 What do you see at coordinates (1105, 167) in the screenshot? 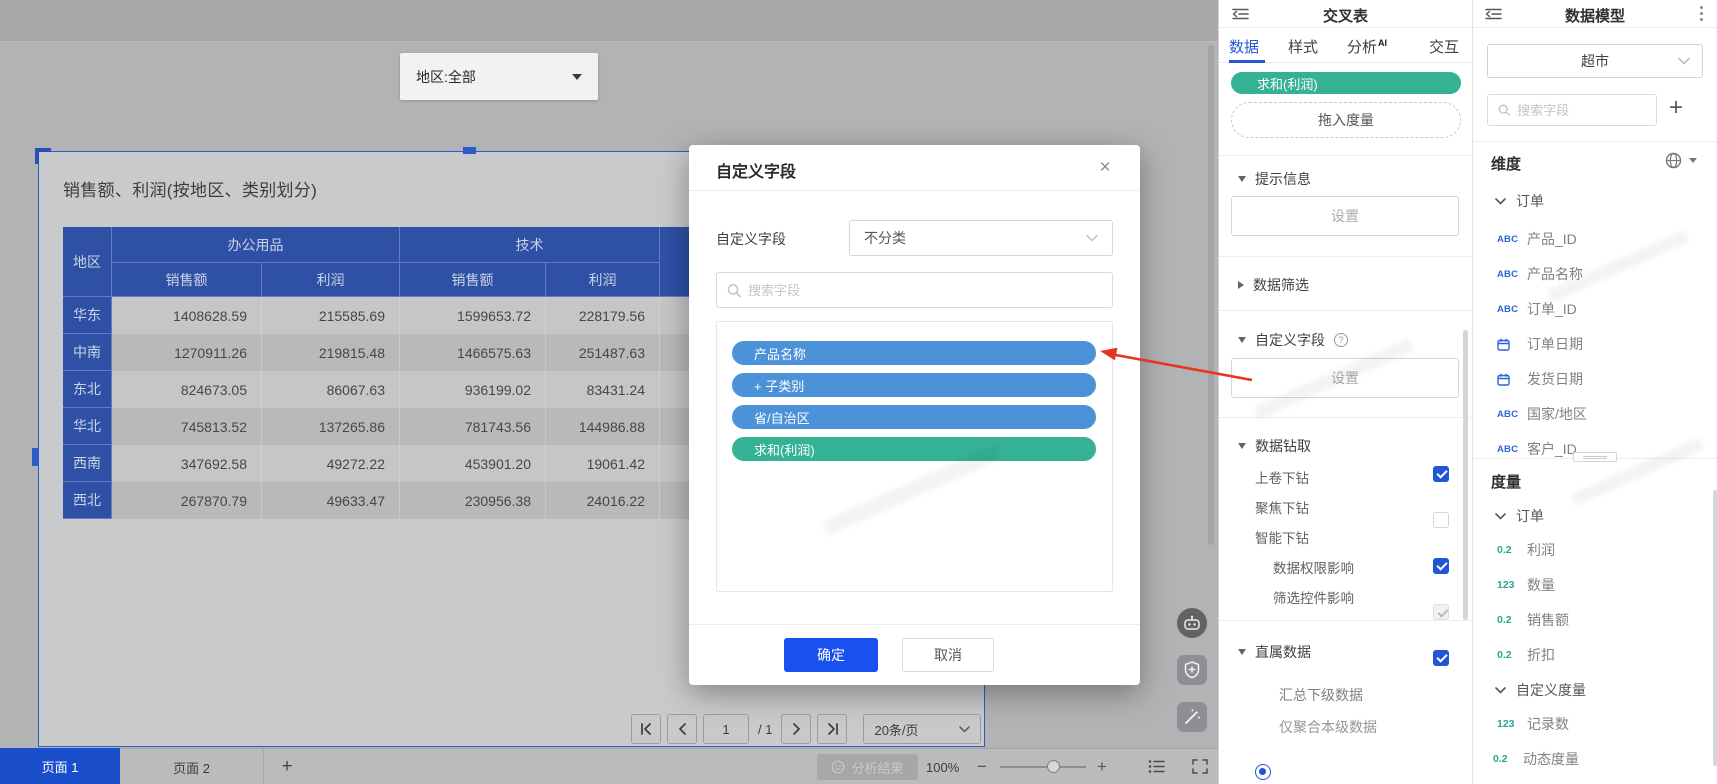
I see `close-icon: ×` at bounding box center [1105, 167].